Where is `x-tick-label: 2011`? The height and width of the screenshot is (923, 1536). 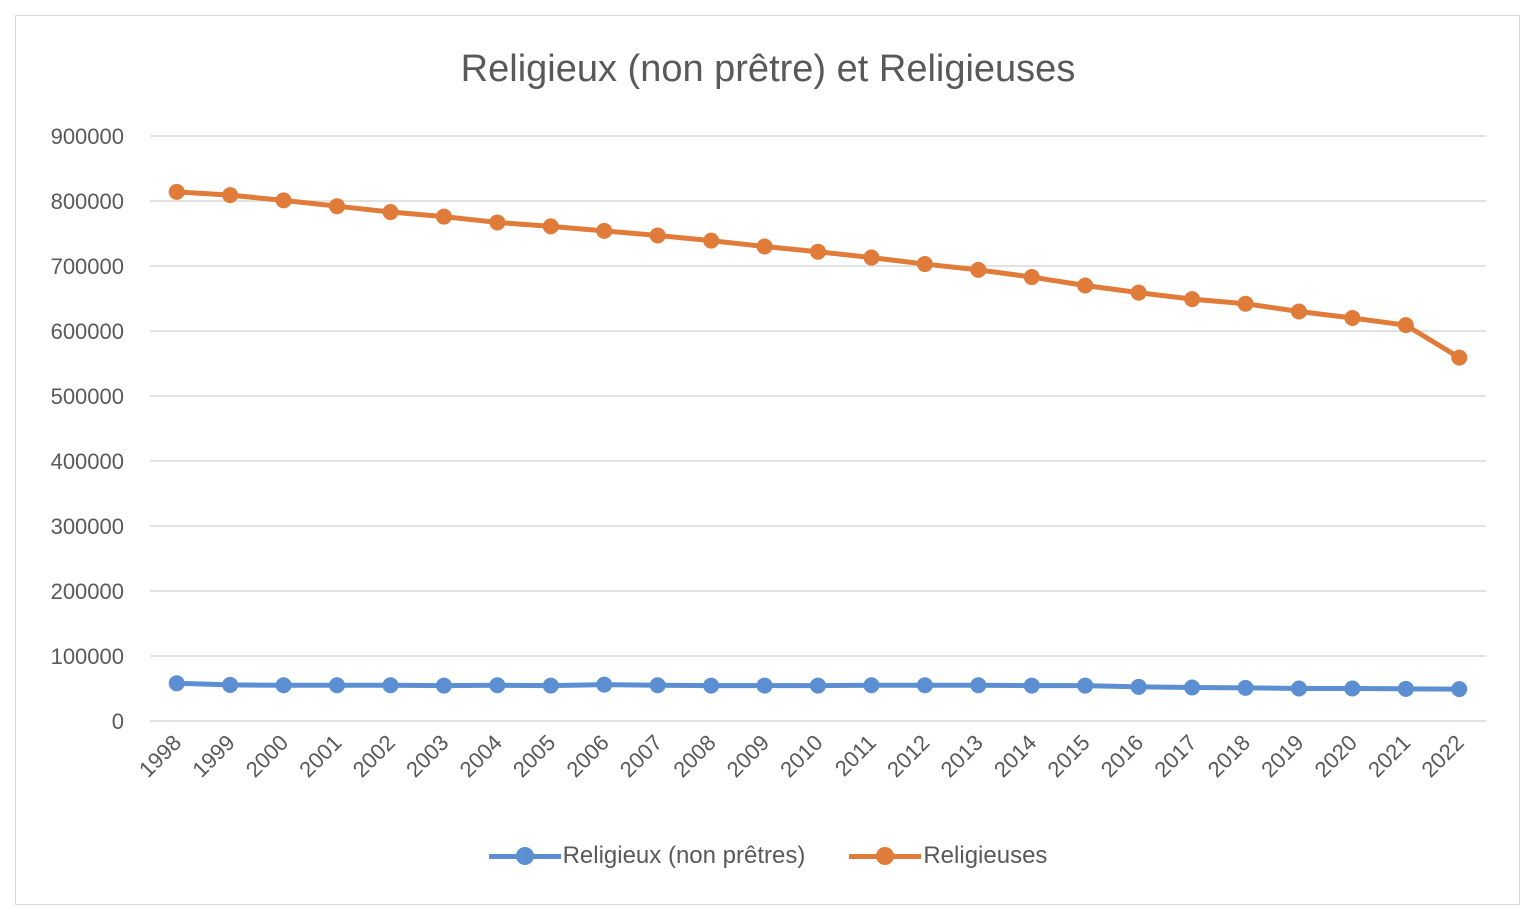 x-tick-label: 2011 is located at coordinates (855, 755).